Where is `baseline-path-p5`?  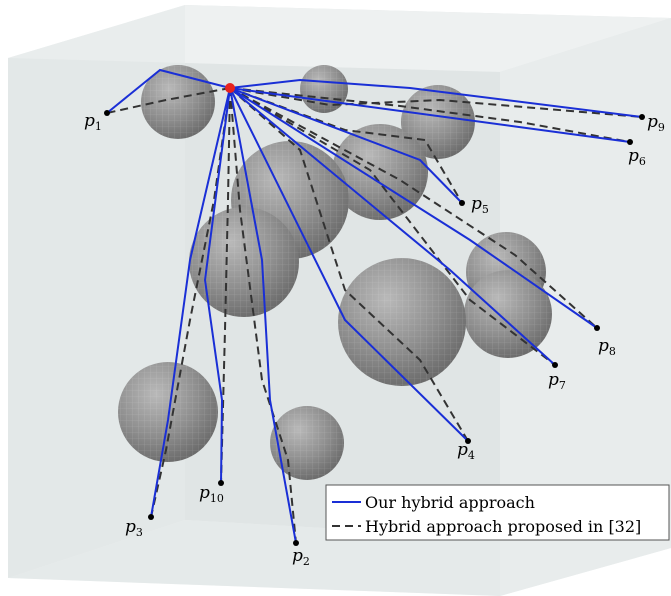
baseline-path-p5 is located at coordinates (346, 145).